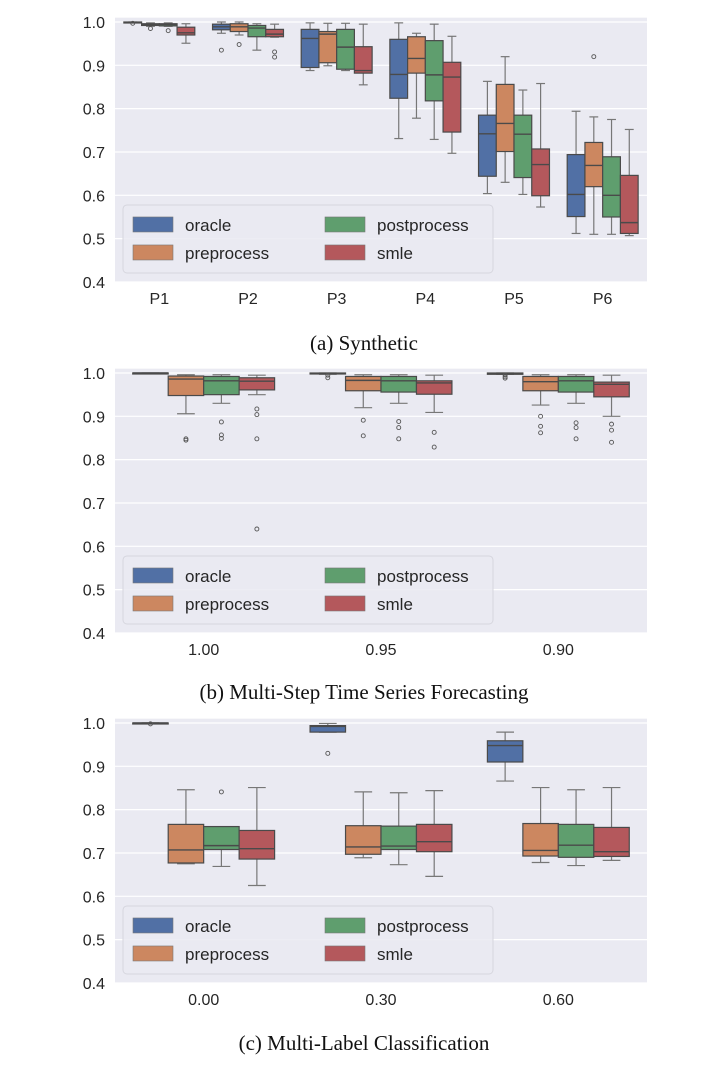  What do you see at coordinates (345, 953) in the screenshot?
I see `legend-swatch-smle` at bounding box center [345, 953].